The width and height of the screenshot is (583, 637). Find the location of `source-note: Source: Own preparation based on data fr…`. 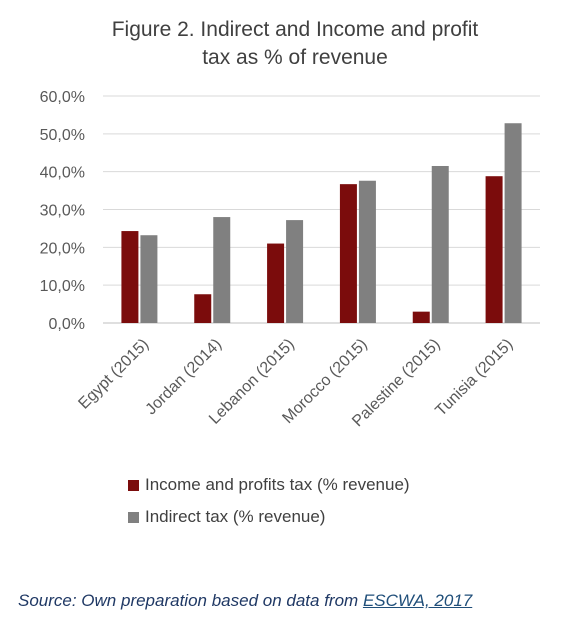

source-note: Source: Own preparation based on data fr… is located at coordinates (245, 601).